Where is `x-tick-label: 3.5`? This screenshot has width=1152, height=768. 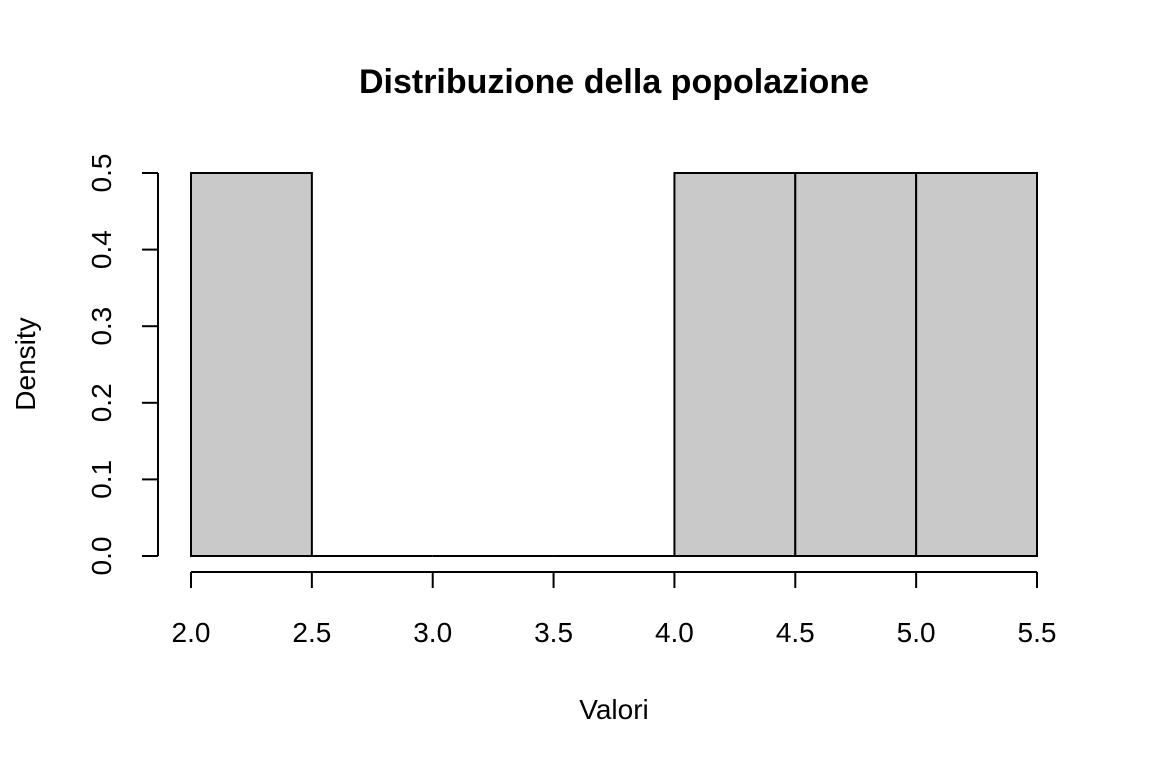
x-tick-label: 3.5 is located at coordinates (553, 632).